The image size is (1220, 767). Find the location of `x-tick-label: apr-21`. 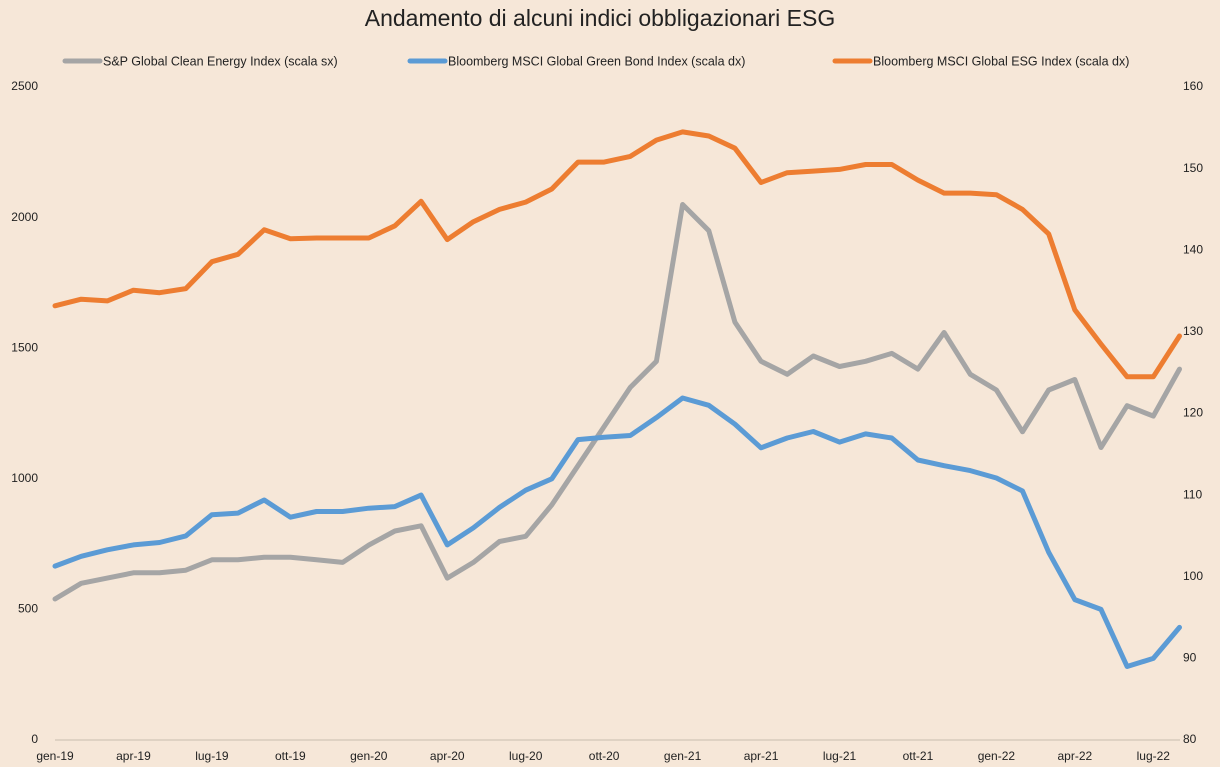

x-tick-label: apr-21 is located at coordinates (761, 756).